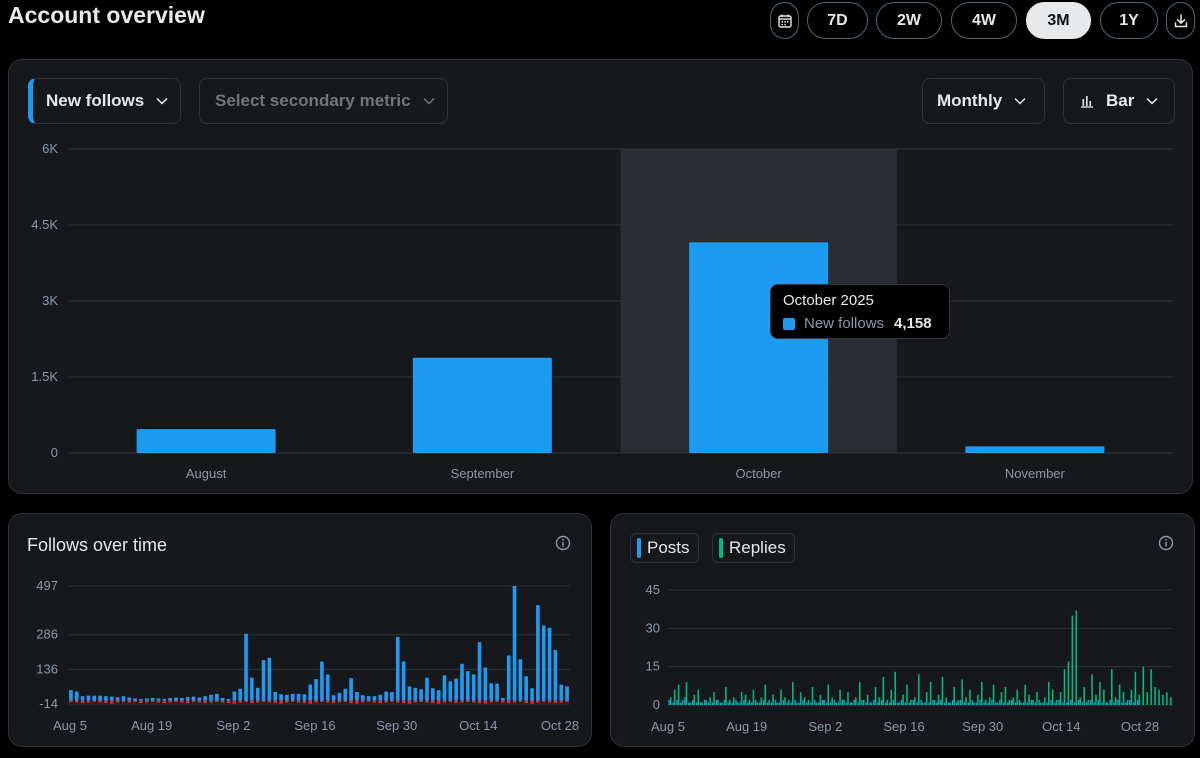 Image resolution: width=1200 pixels, height=758 pixels. What do you see at coordinates (664, 548) in the screenshot?
I see `legend-posts: Posts` at bounding box center [664, 548].